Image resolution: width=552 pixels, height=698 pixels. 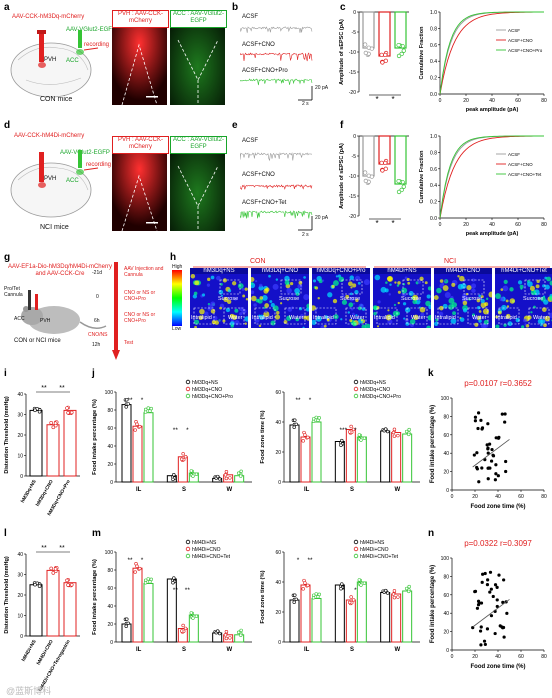 I want to click on y-tick-label: 80, so click(x=446, y=417).